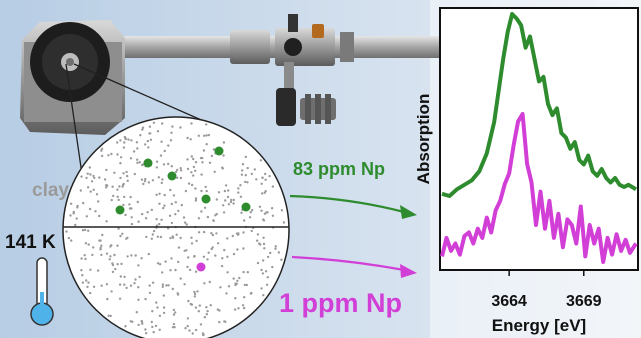 Image resolution: width=641 pixels, height=338 pixels. Describe the element at coordinates (30, 242) in the screenshot. I see `temperature-label: 141 K` at that location.